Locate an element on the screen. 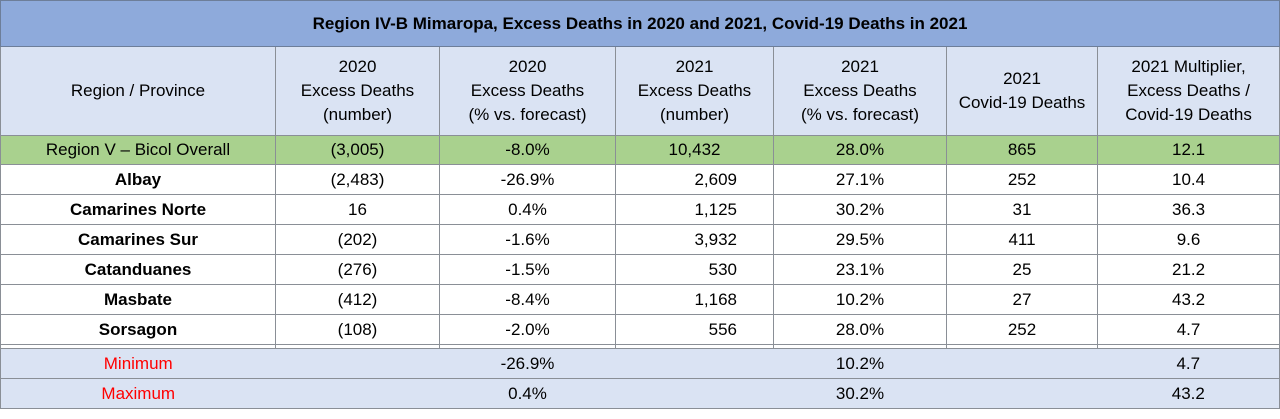 The image size is (1280, 419). cell-2021-excess-number: 1,125 is located at coordinates (694, 209).